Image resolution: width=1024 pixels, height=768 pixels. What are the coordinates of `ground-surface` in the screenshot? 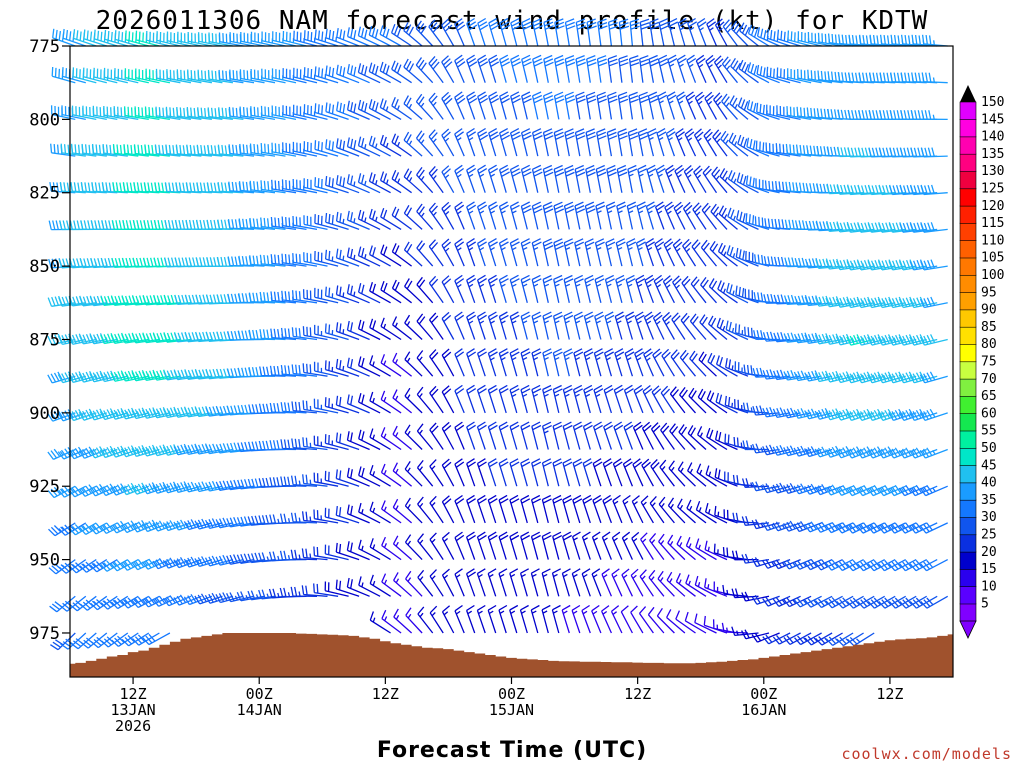 It's located at (511, 655).